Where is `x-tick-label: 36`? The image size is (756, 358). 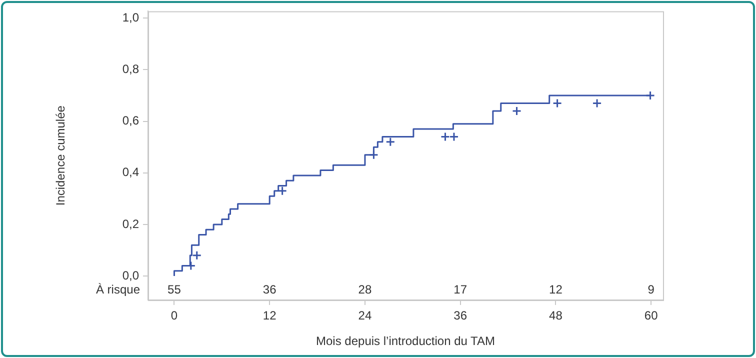 x-tick-label: 36 is located at coordinates (461, 315).